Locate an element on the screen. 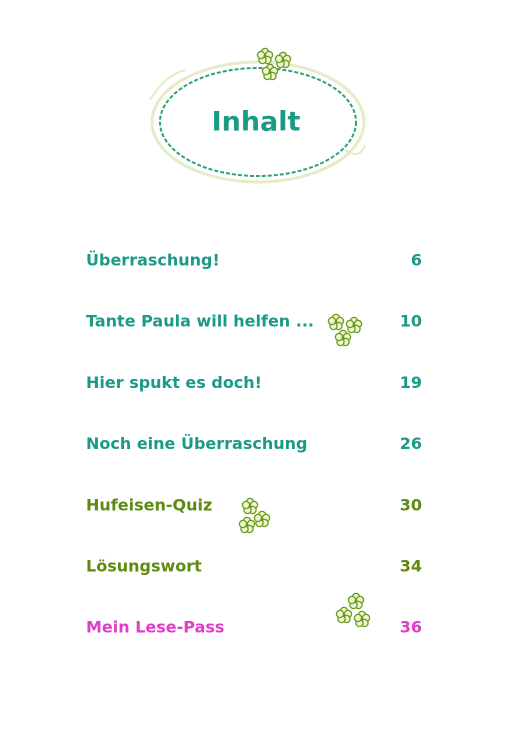 This screenshot has width=511, height=750. entry-page: 30 is located at coordinates (411, 504).